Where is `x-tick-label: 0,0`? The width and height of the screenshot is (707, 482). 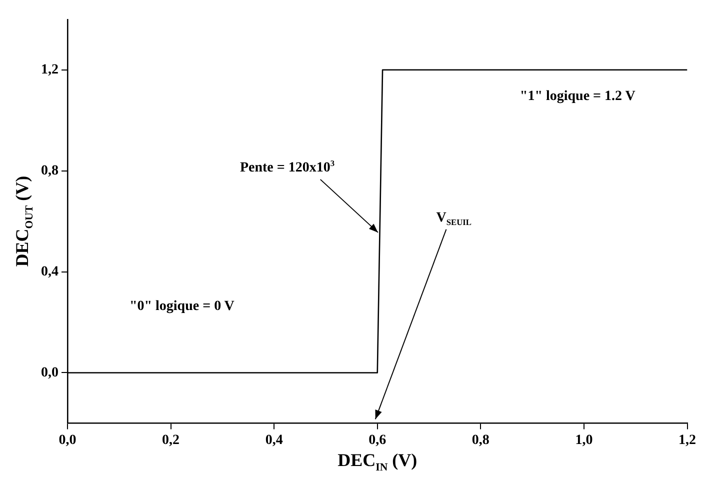
x-tick-label: 0,0 is located at coordinates (67, 440).